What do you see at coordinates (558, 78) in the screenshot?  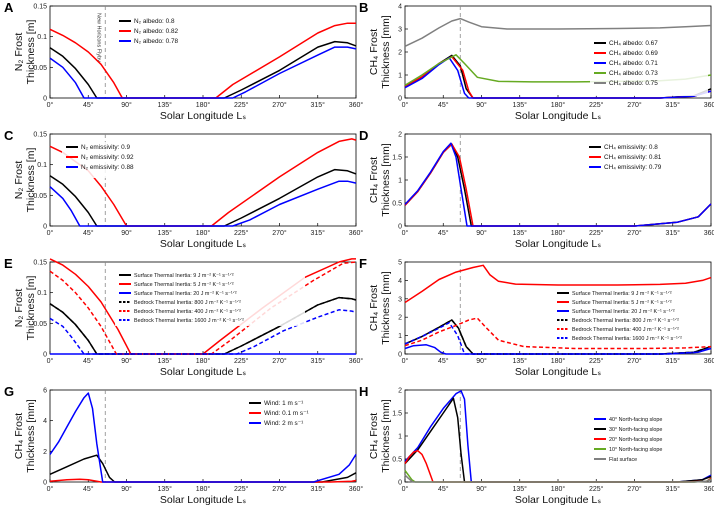 I see `panel-b-series-2-line` at bounding box center [558, 78].